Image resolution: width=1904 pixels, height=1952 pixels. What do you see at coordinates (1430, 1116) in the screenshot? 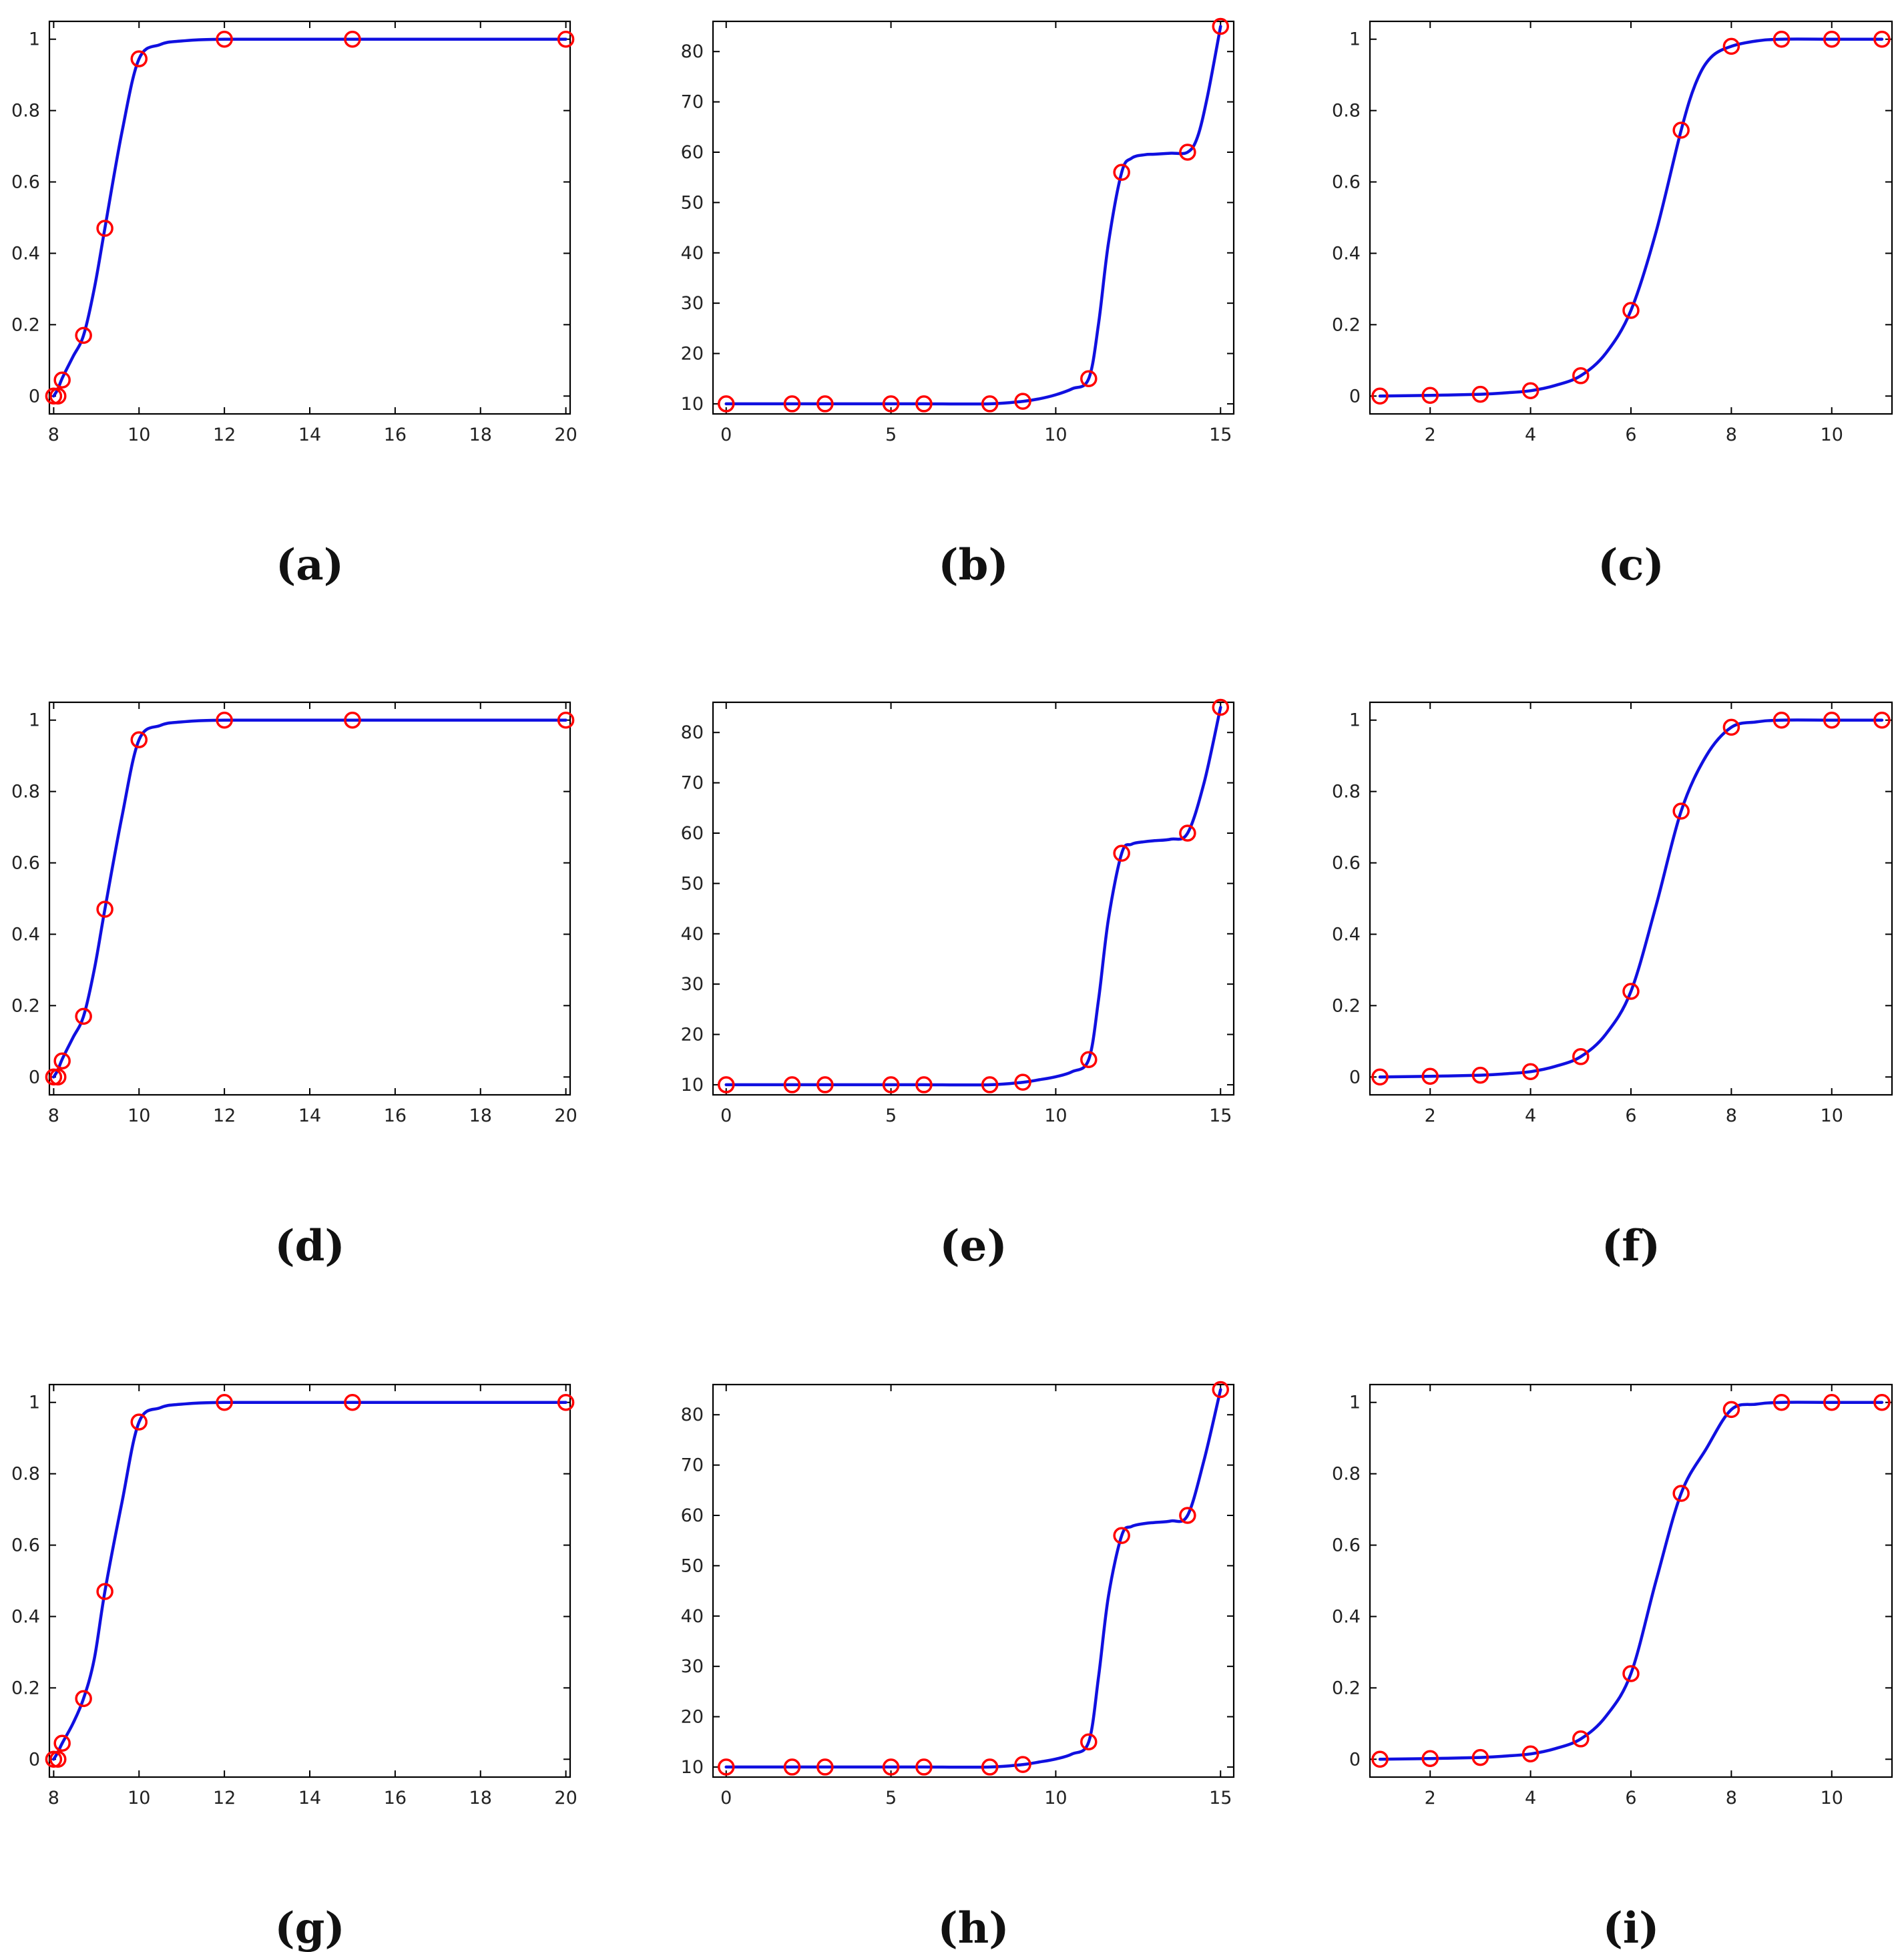
I see `x-tick-label: 2` at bounding box center [1430, 1116].